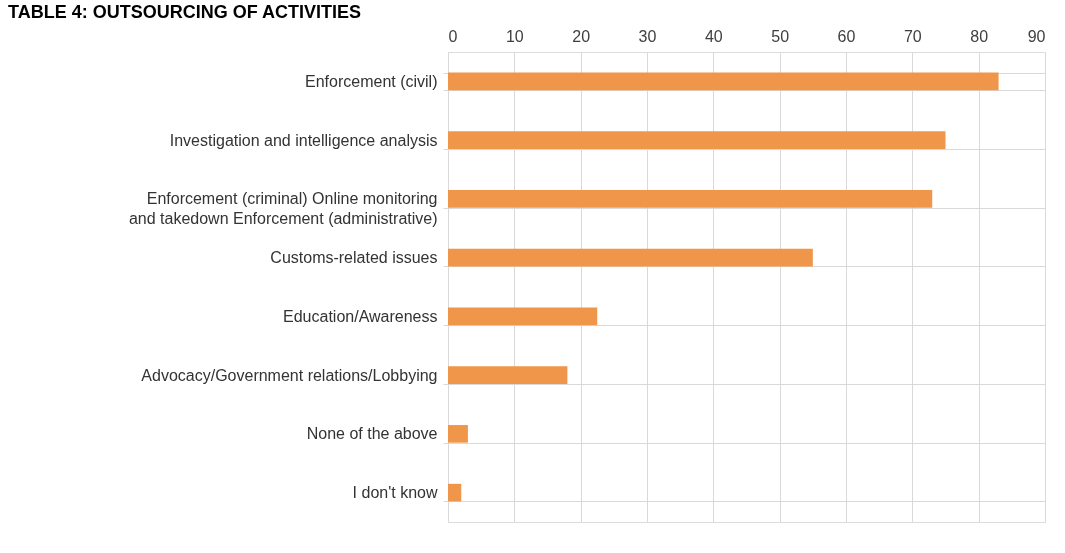 This screenshot has width=1065, height=553. What do you see at coordinates (1036, 36) in the screenshot?
I see `x-tick-label: 90` at bounding box center [1036, 36].